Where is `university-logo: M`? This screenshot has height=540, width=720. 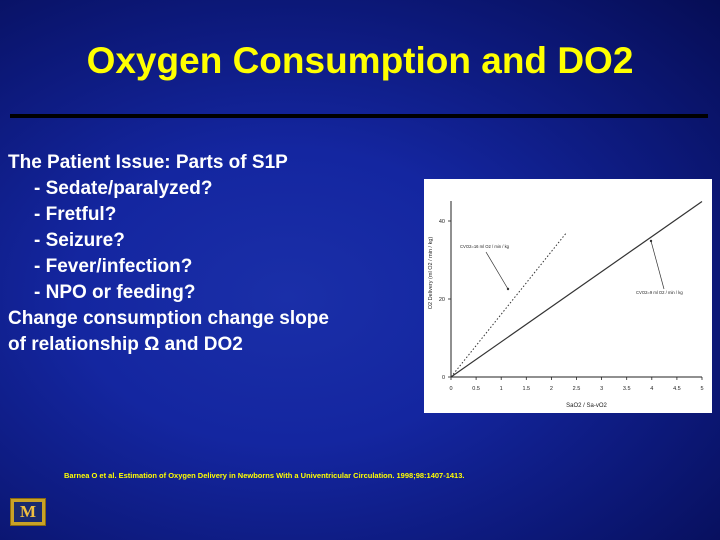 university-logo: M is located at coordinates (28, 512).